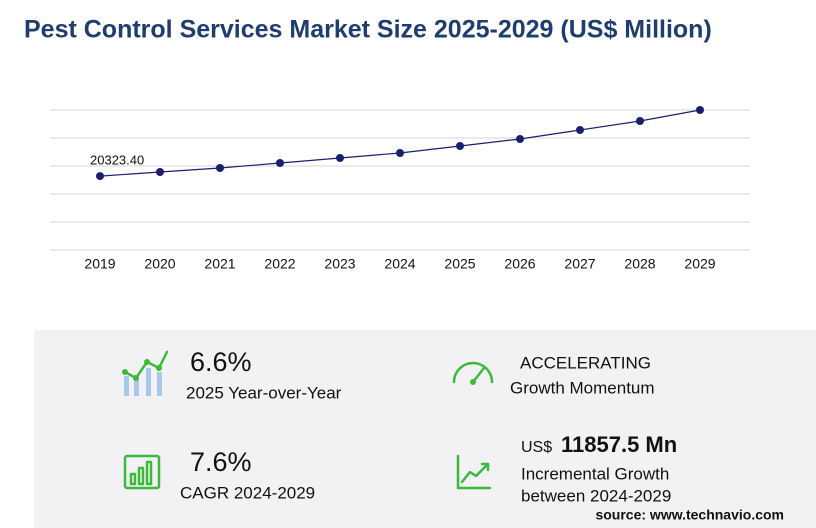 The width and height of the screenshot is (816, 528). What do you see at coordinates (582, 387) in the screenshot?
I see `stat-label: Growth Momentum` at bounding box center [582, 387].